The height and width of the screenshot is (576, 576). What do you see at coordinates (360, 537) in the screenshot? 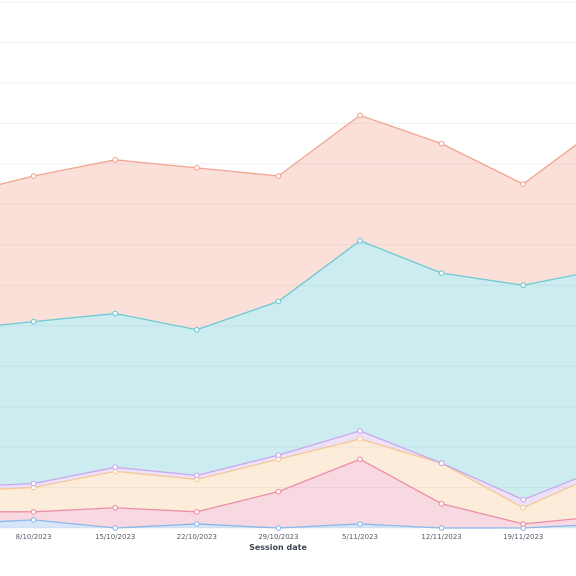
I see `x-tick-label: 5/11/2023` at bounding box center [360, 537].